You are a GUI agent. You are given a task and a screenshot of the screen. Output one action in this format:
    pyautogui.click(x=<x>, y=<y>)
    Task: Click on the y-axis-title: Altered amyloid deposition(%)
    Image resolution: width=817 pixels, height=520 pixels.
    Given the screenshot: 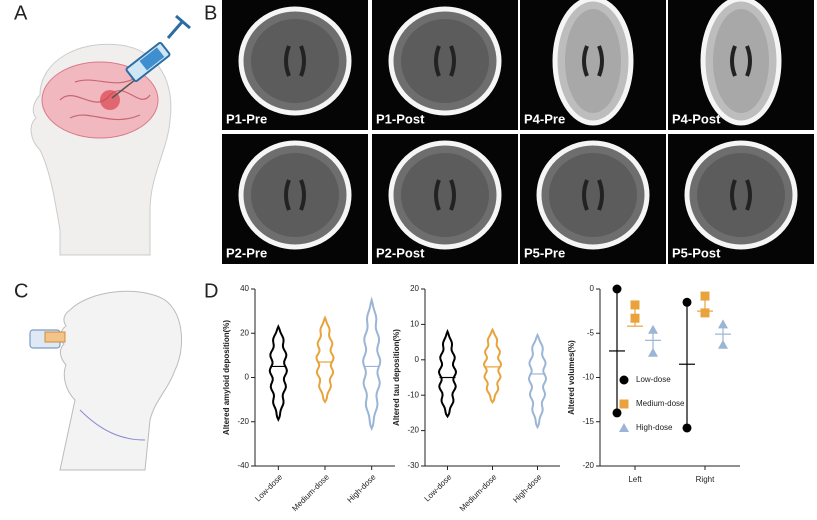 What is the action you would take?
    pyautogui.click(x=226, y=377)
    